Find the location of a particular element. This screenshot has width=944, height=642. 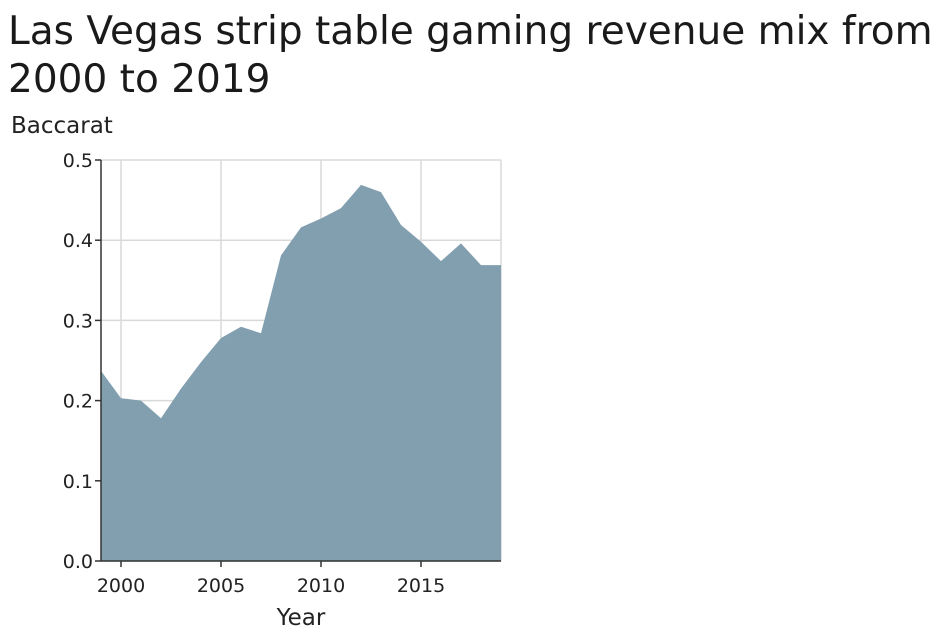

x-axis-label: Year is located at coordinates (301, 618).